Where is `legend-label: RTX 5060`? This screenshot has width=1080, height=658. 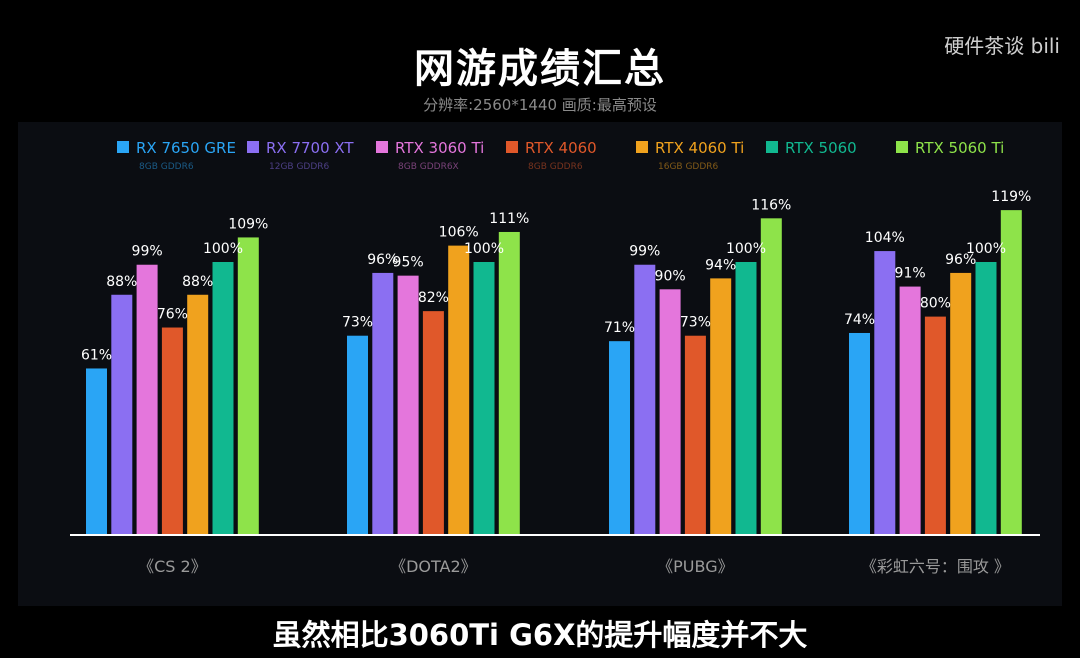 legend-label: RTX 5060 is located at coordinates (821, 148).